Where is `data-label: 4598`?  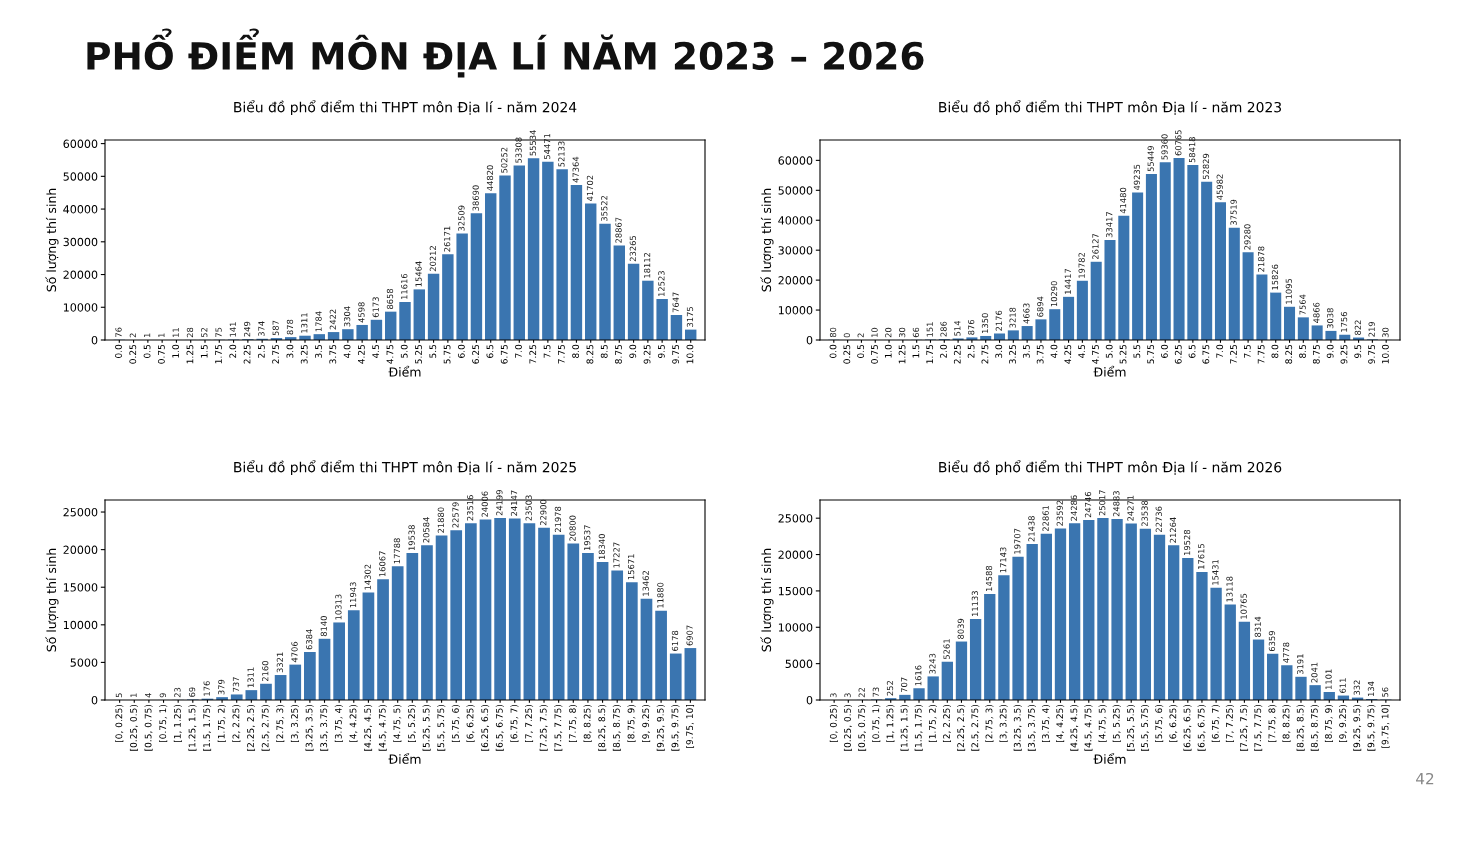
data-label: 4598 is located at coordinates (361, 312).